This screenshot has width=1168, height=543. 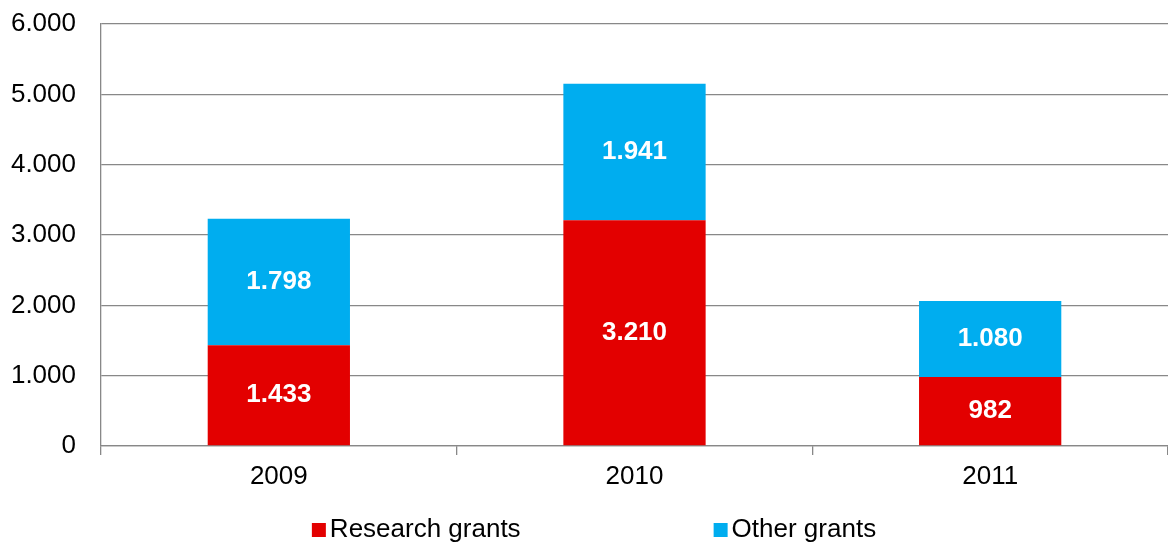 I want to click on x-tick-label: 2011, so click(x=990, y=474).